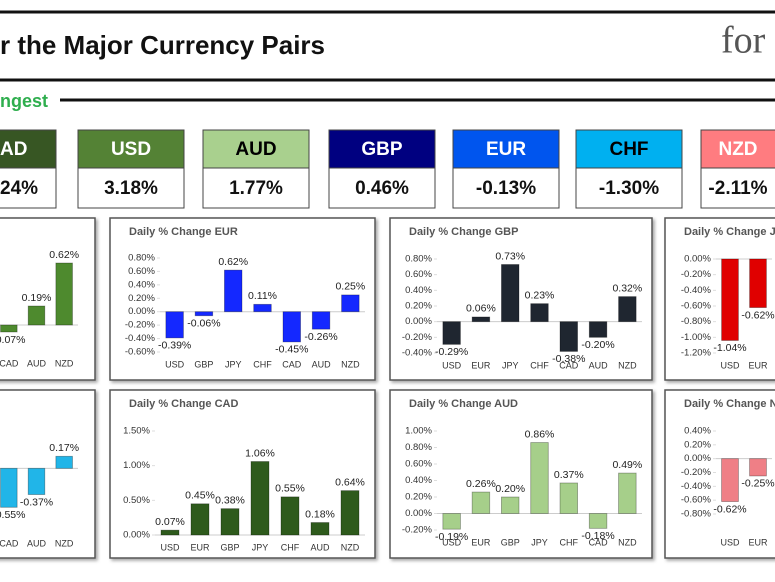  I want to click on y-tick-label: -1.20%, so click(696, 353).